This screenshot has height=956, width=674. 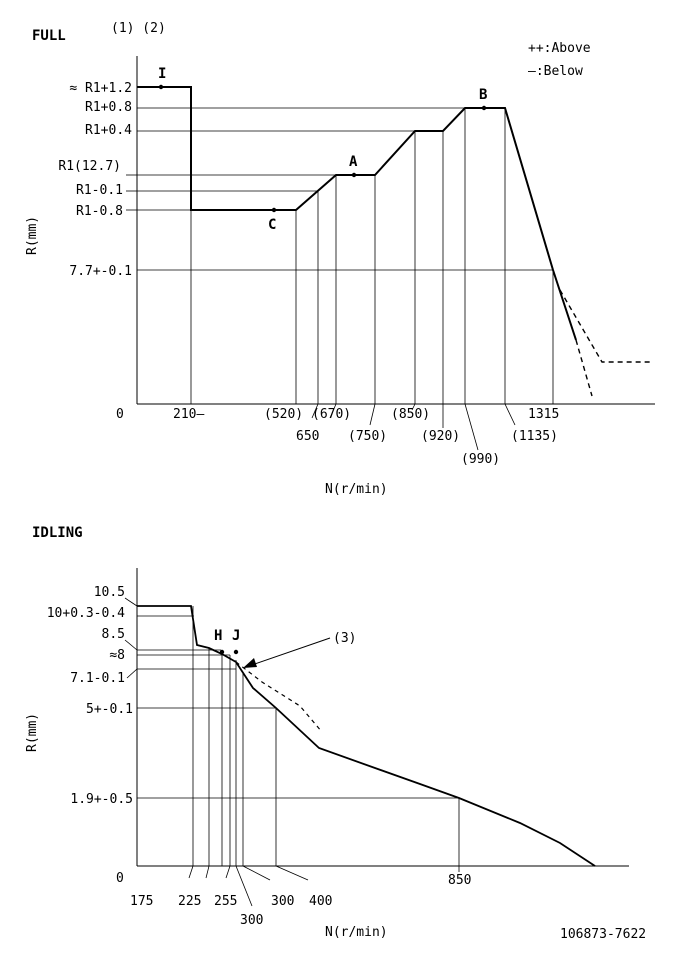 What do you see at coordinates (117, 655) in the screenshot?
I see `idling-ylabel-8: ≈8` at bounding box center [117, 655].